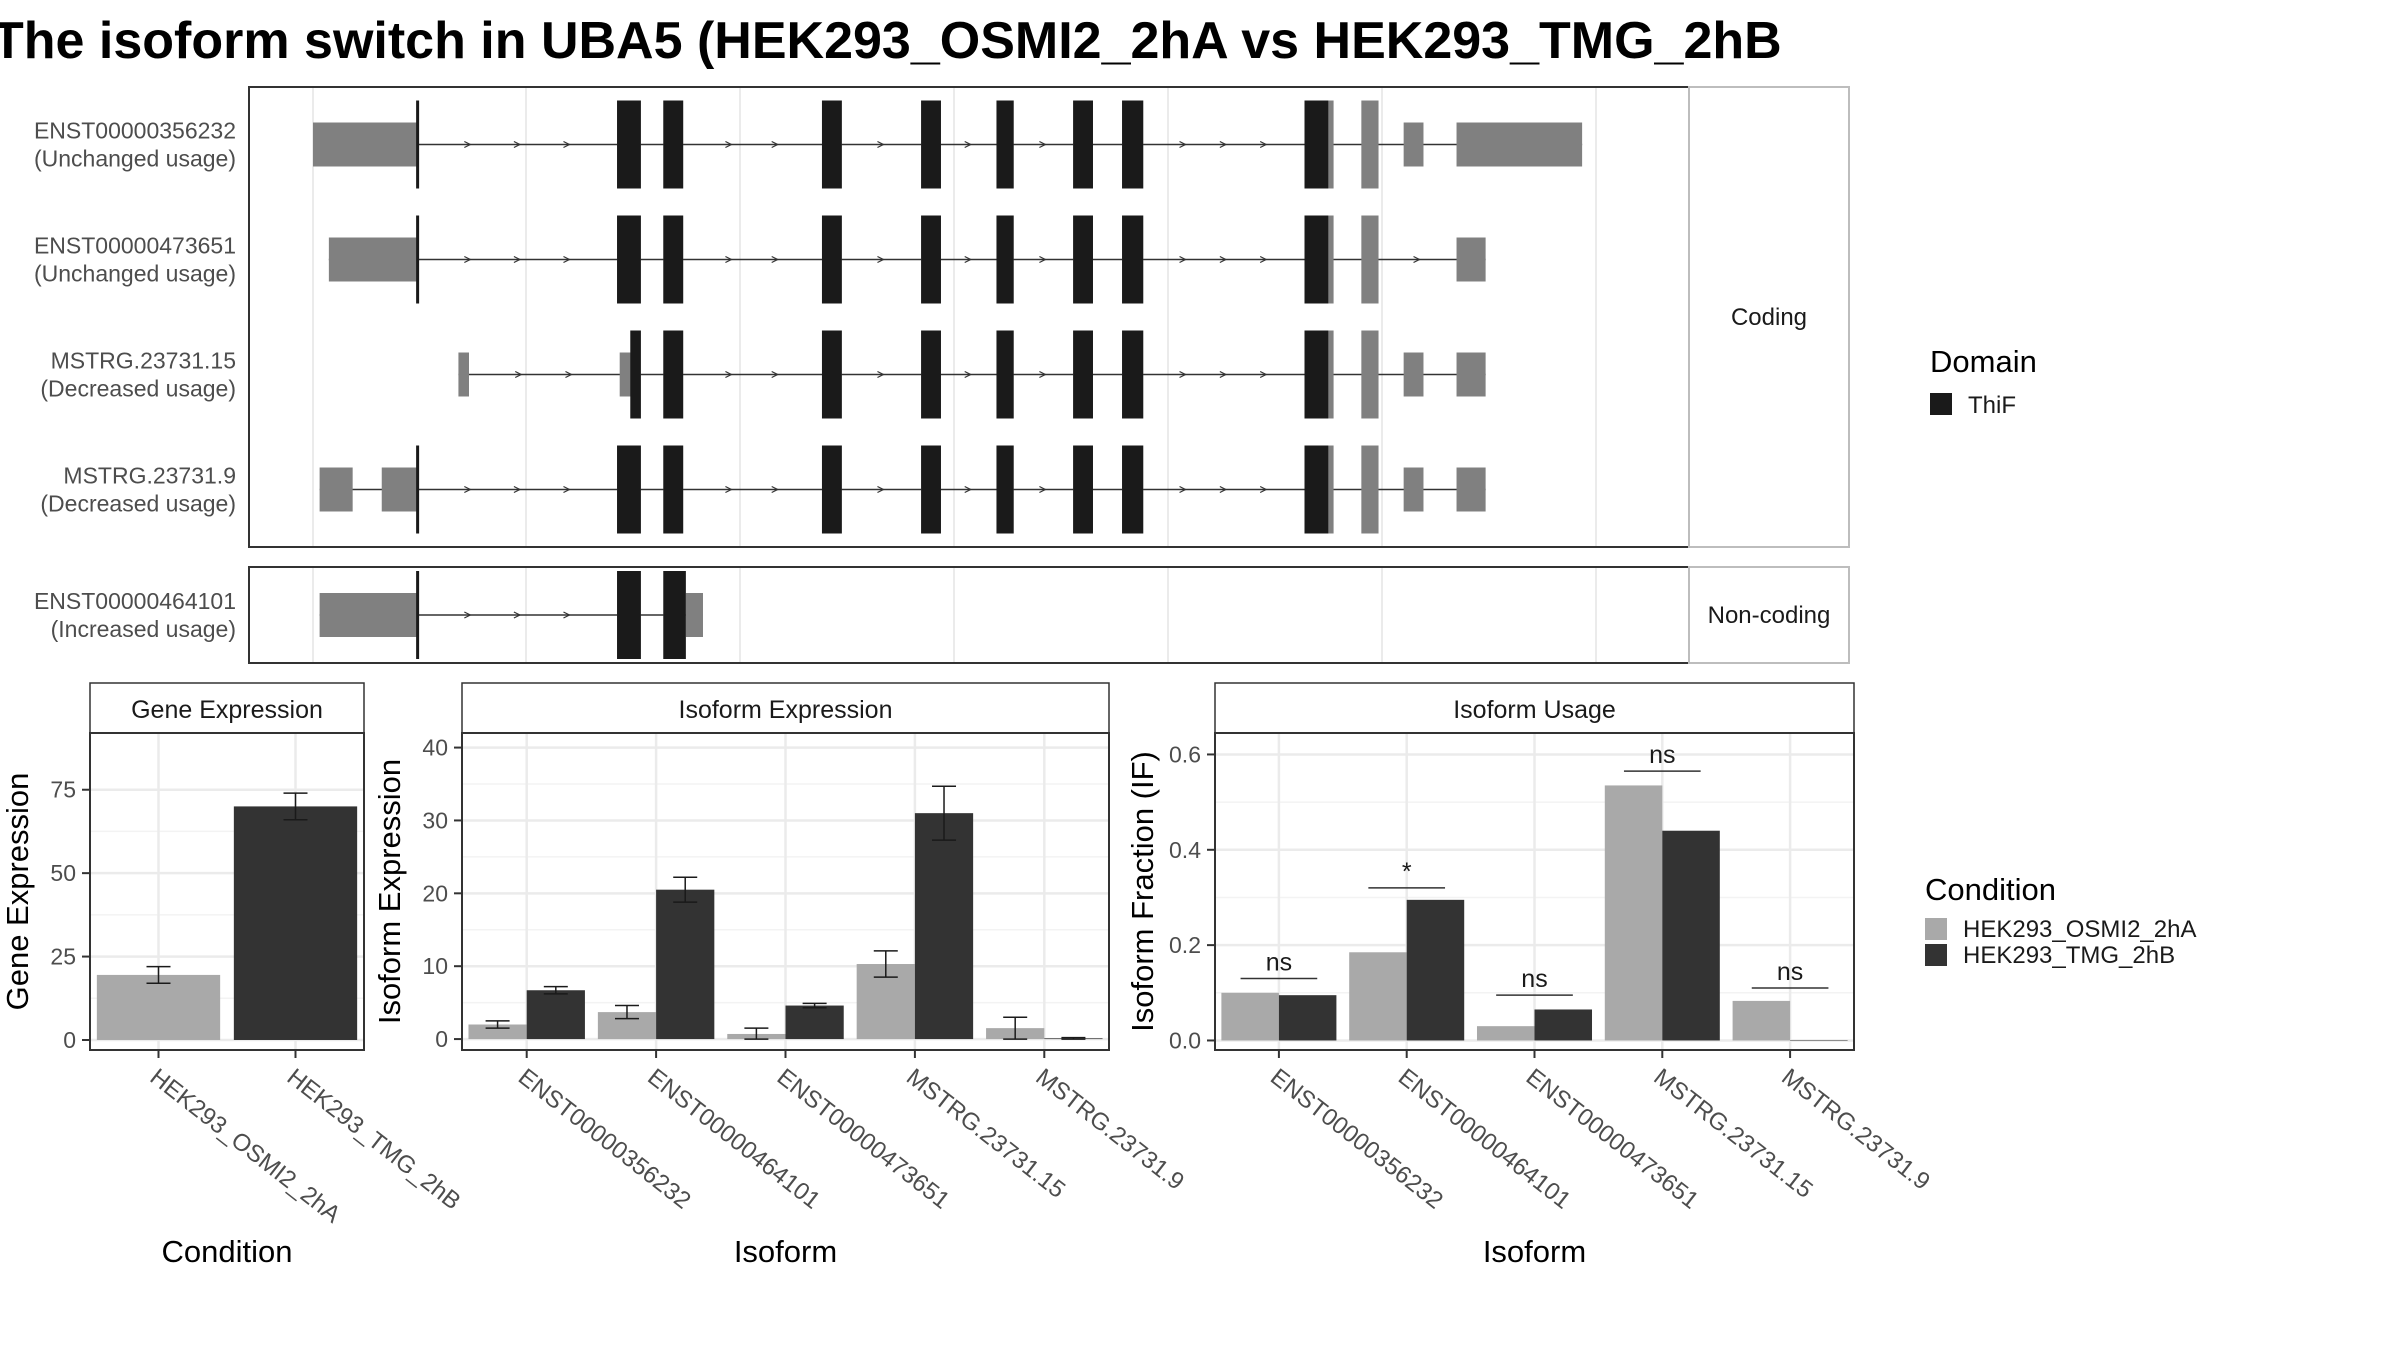 The image size is (2400, 1350). What do you see at coordinates (1407, 872) in the screenshot?
I see `significance-label: *` at bounding box center [1407, 872].